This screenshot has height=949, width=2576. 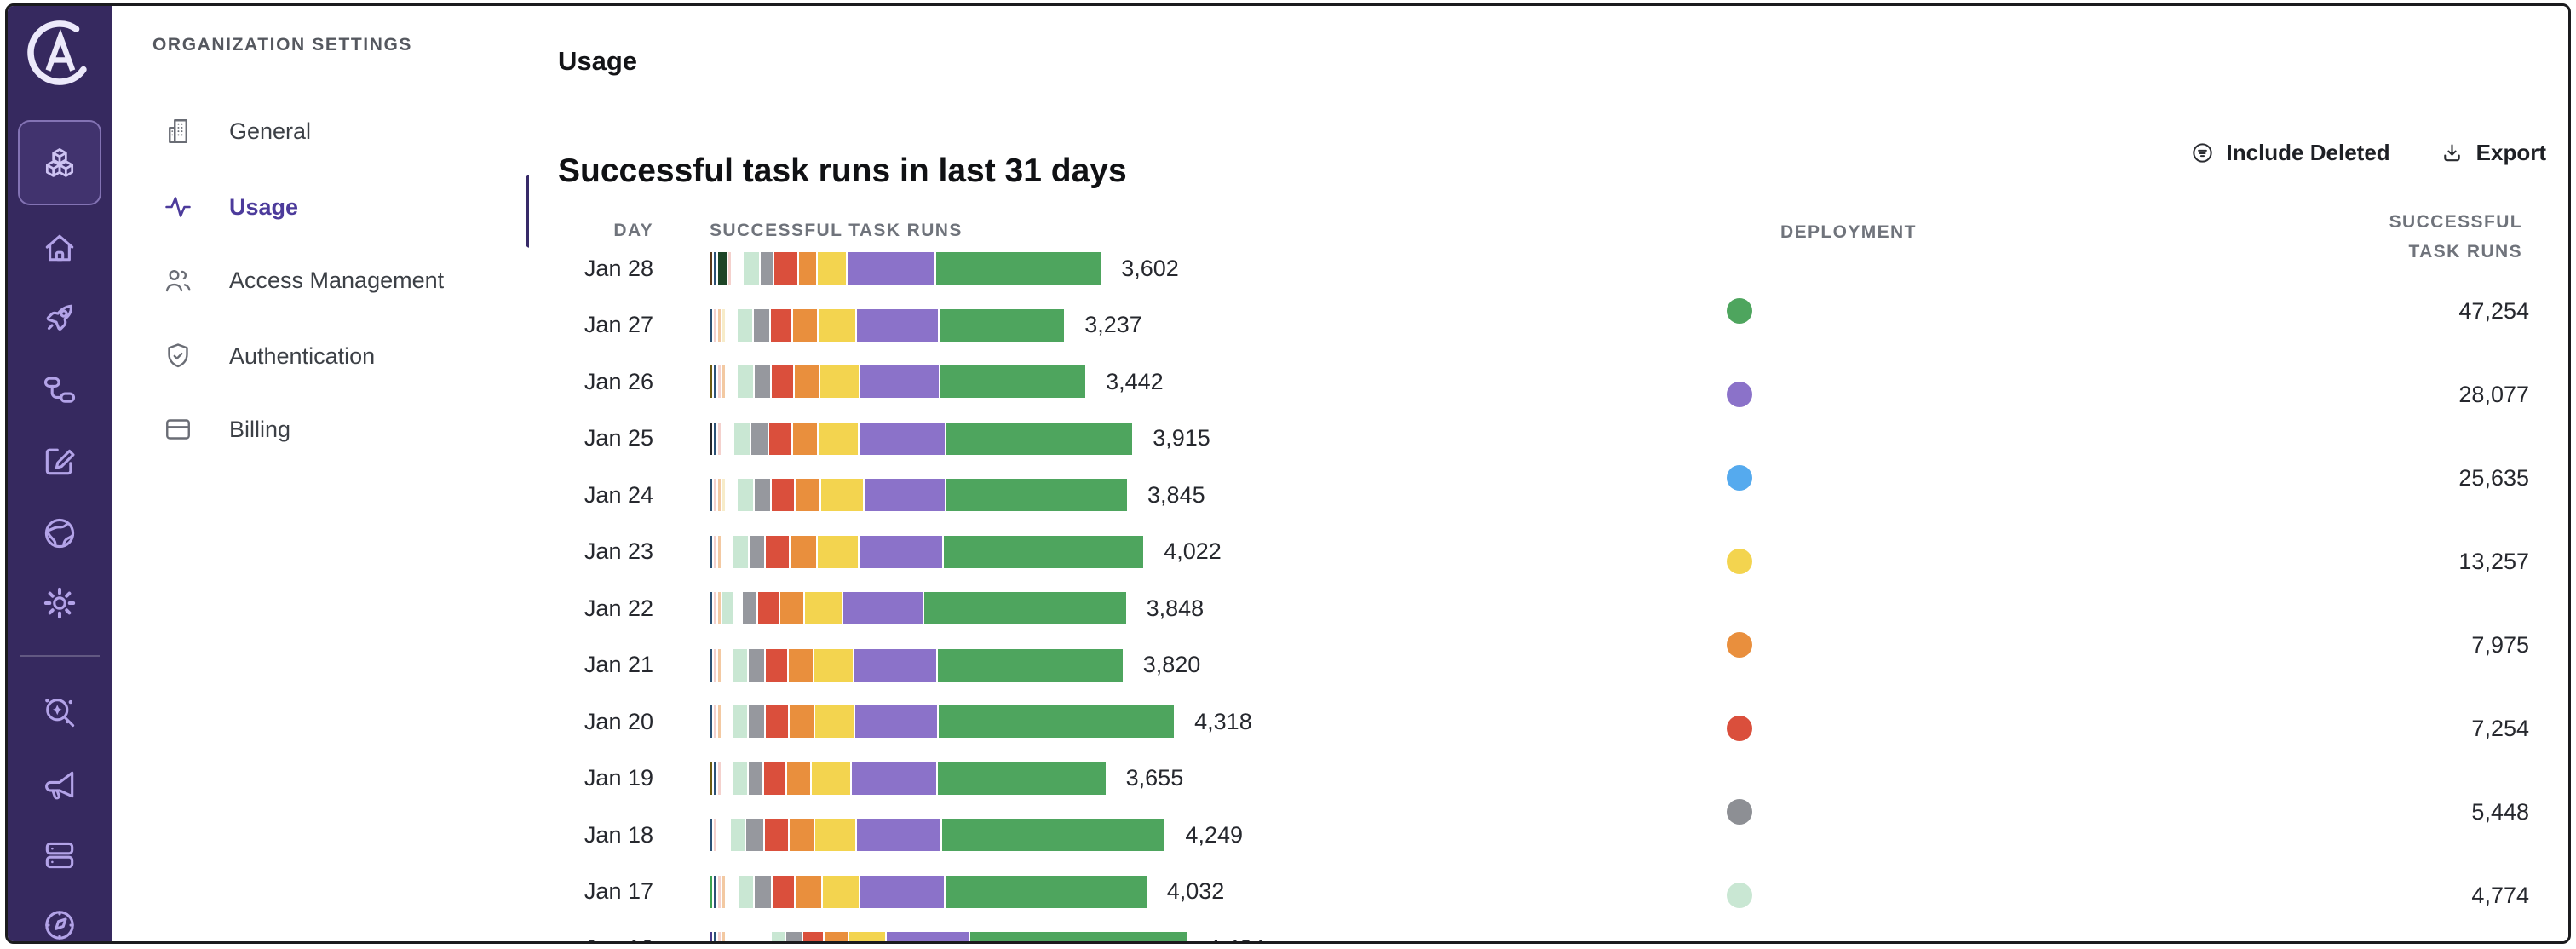 I want to click on bar-value: 3,655, so click(x=1154, y=778).